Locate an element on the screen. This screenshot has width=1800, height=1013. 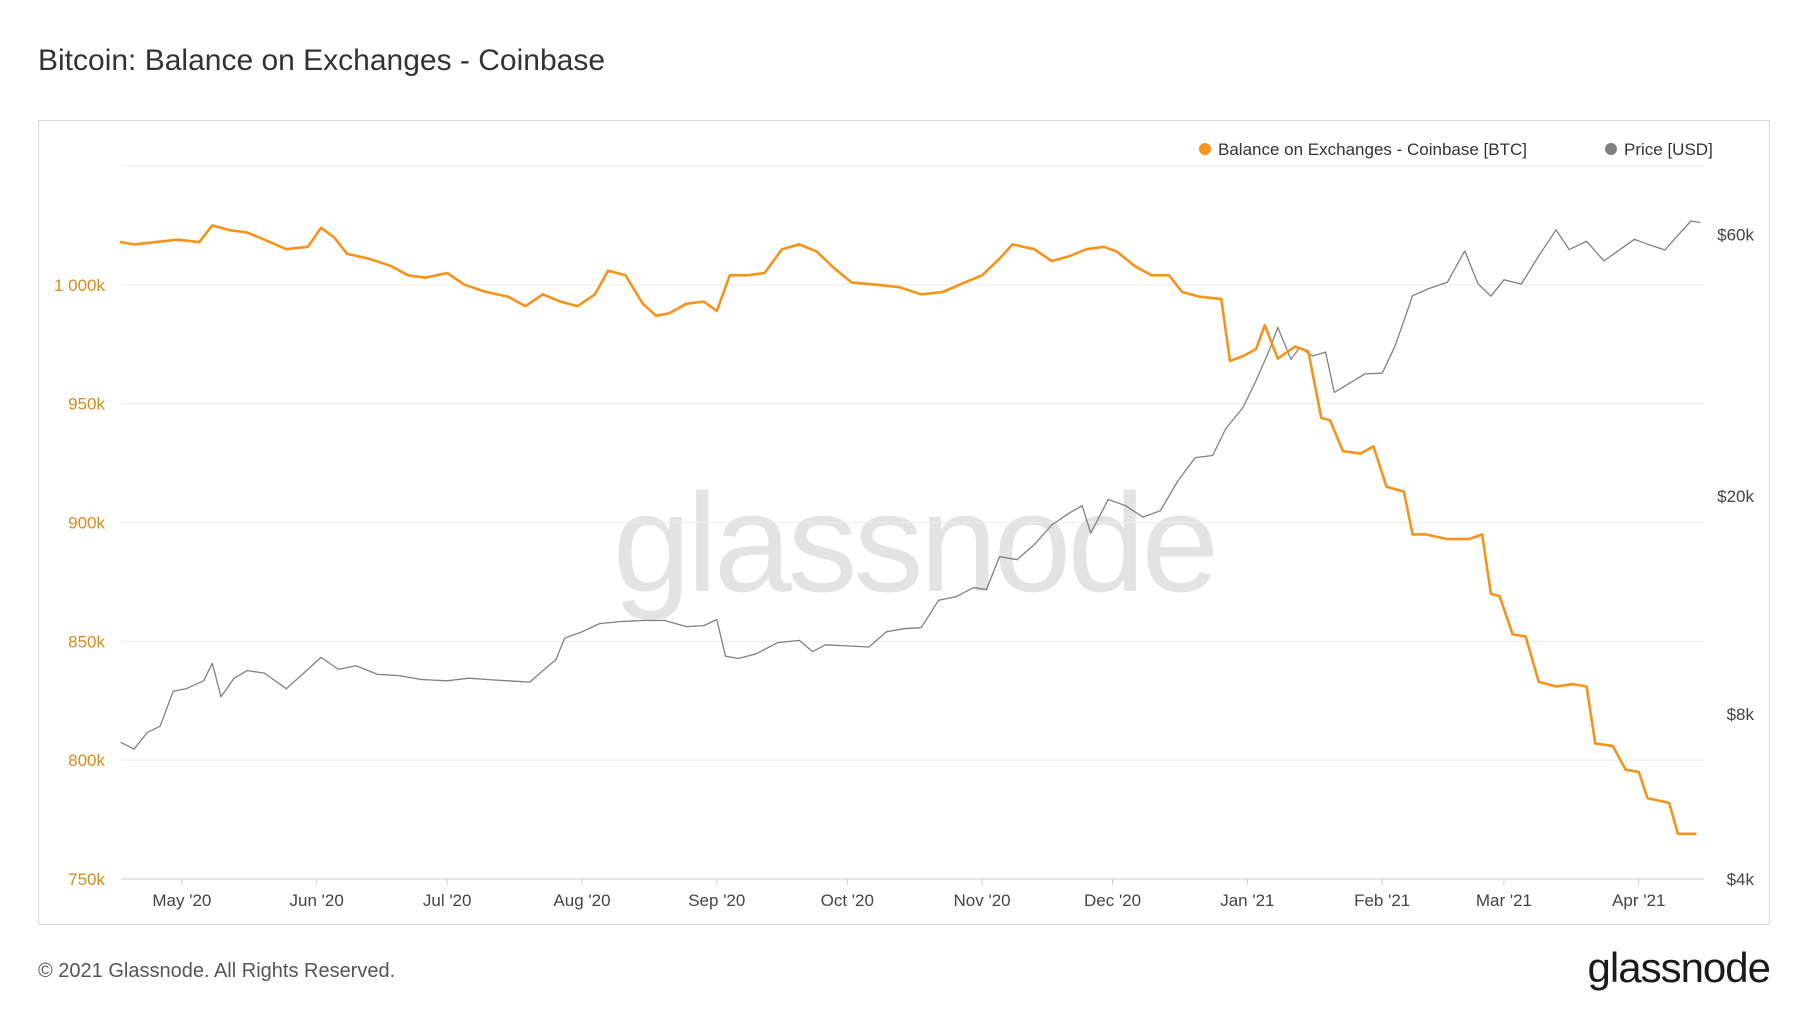
x-tick-label: Feb '21 is located at coordinates (1382, 900).